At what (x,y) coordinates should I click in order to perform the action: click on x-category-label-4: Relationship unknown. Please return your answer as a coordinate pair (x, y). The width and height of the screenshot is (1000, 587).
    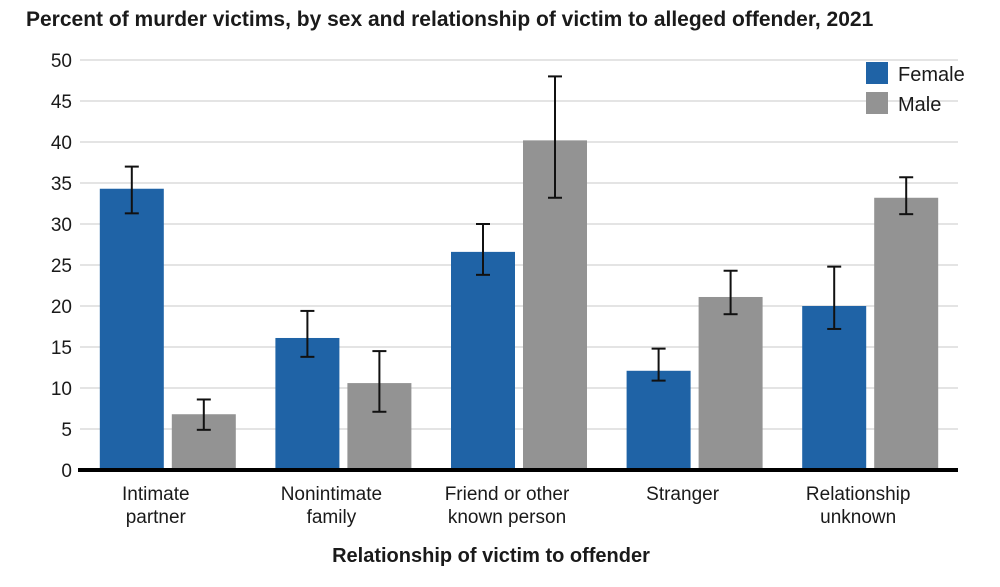
    Looking at the image, I should click on (858, 506).